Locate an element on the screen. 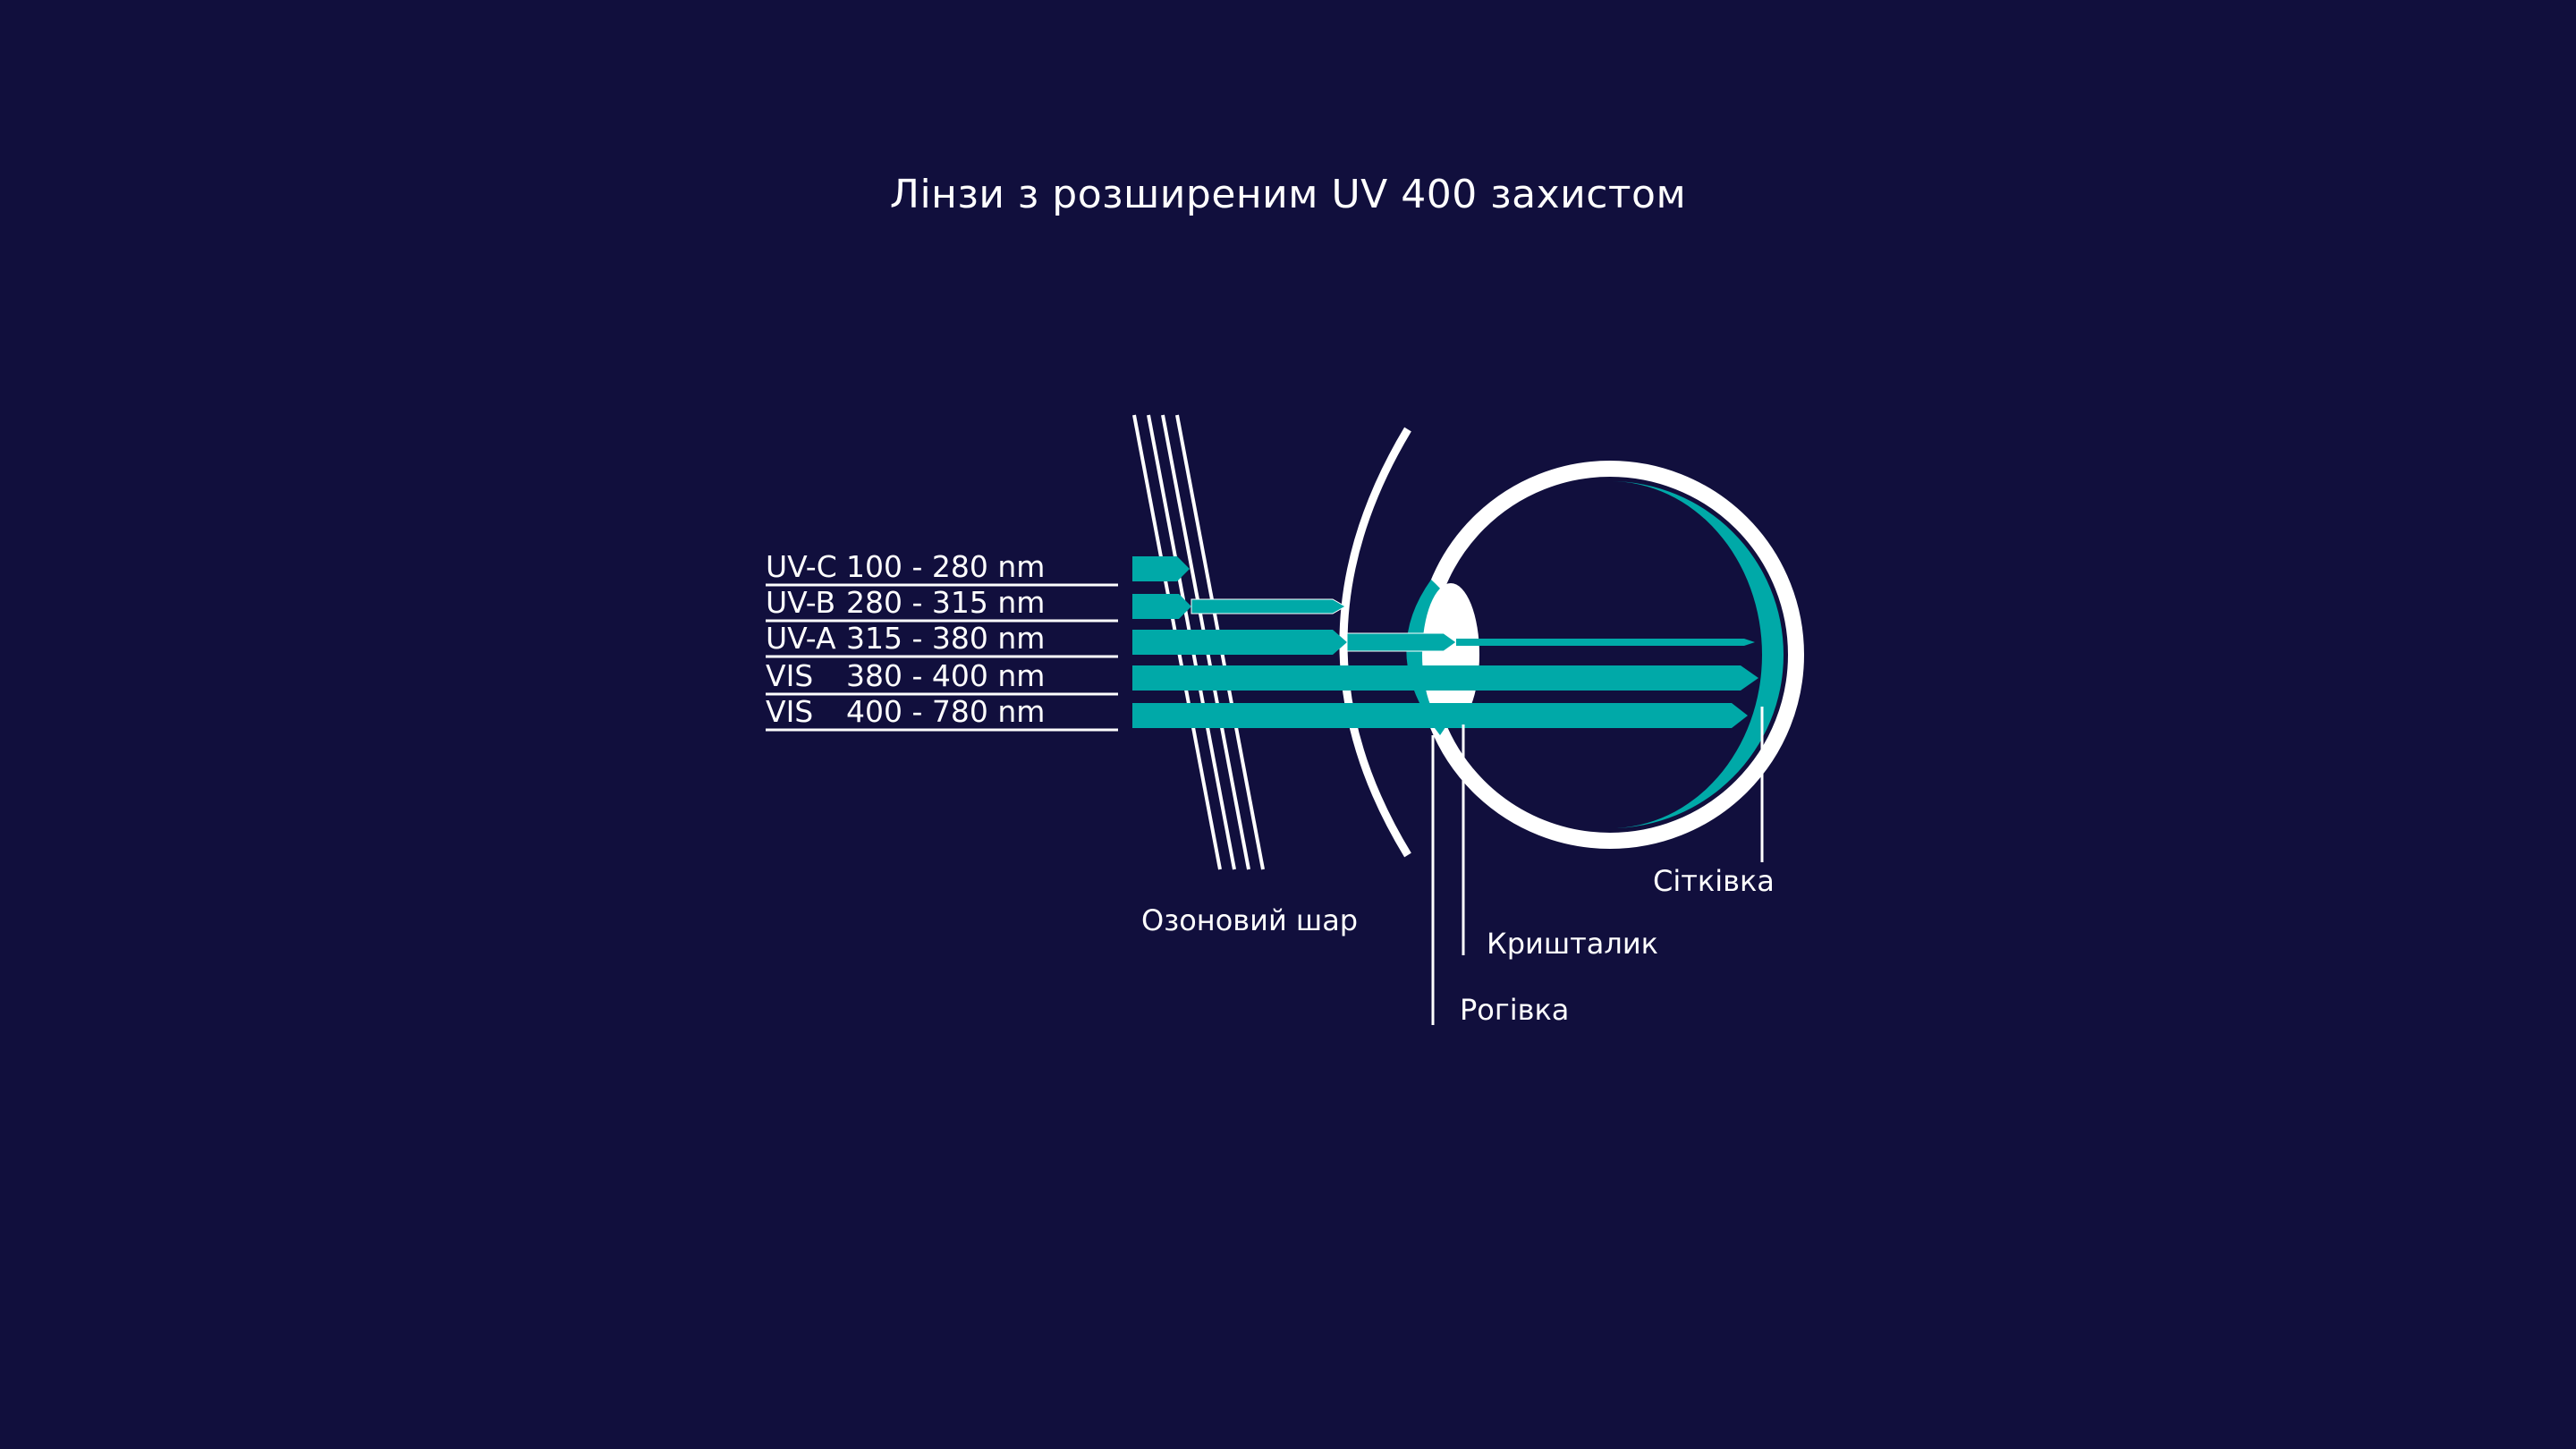  band-name: UV-A is located at coordinates (801, 638).